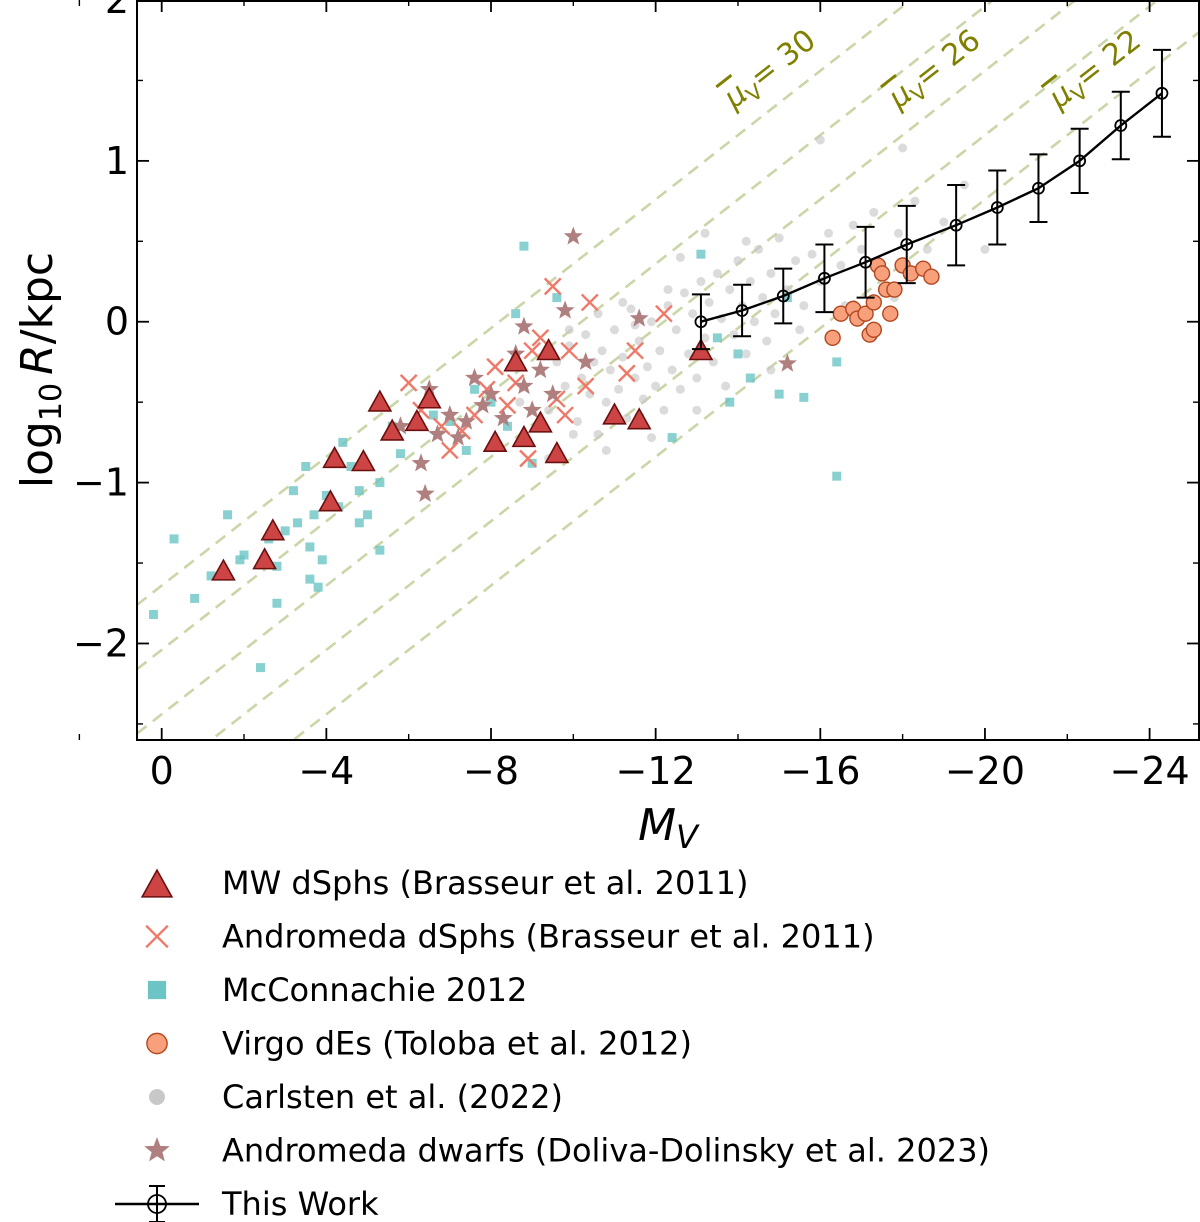  I want to click on legend-item: Carlsten et al. (2022), so click(356, 1097).